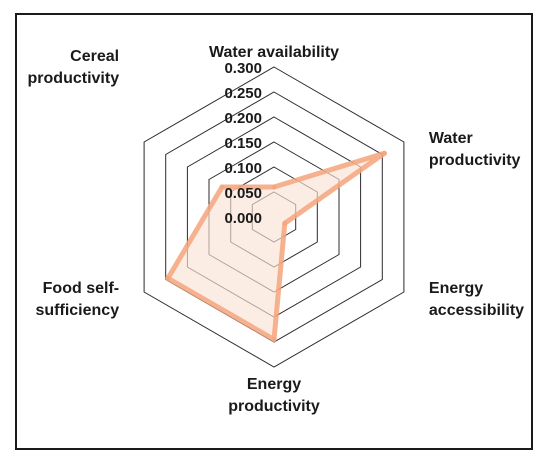  Describe the element at coordinates (243, 193) in the screenshot. I see `tick-label: 0.050` at that location.